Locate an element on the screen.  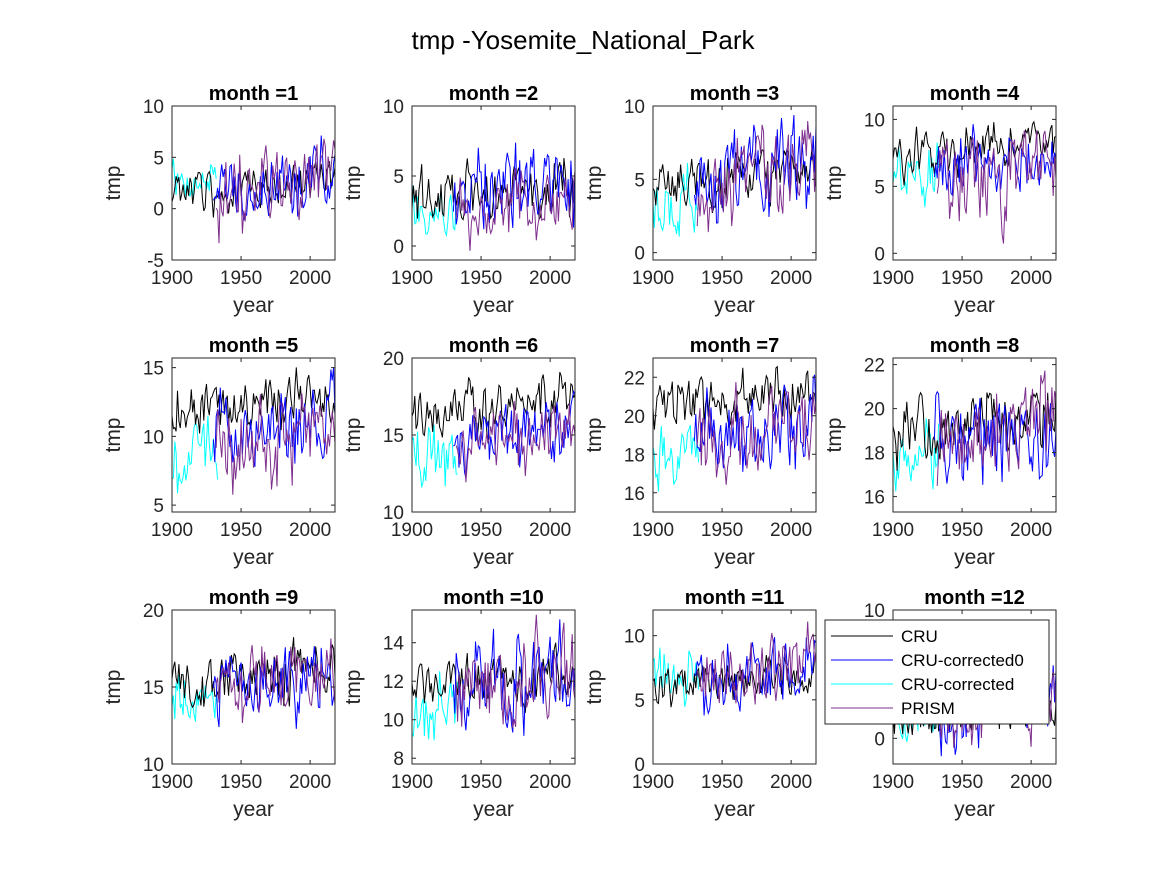
series-line-cru-corrected is located at coordinates (434, 210).